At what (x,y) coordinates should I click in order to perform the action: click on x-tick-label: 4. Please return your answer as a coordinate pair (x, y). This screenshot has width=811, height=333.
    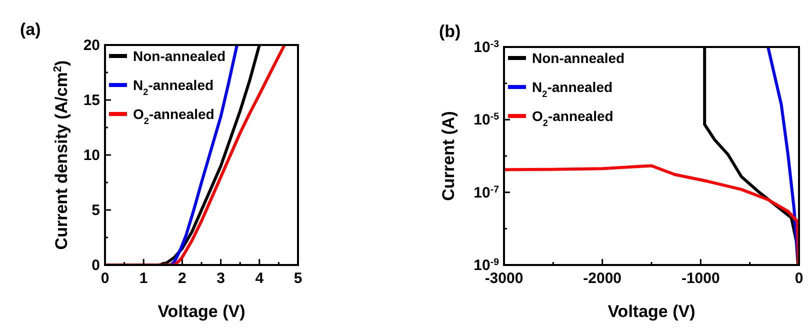
    Looking at the image, I should click on (259, 278).